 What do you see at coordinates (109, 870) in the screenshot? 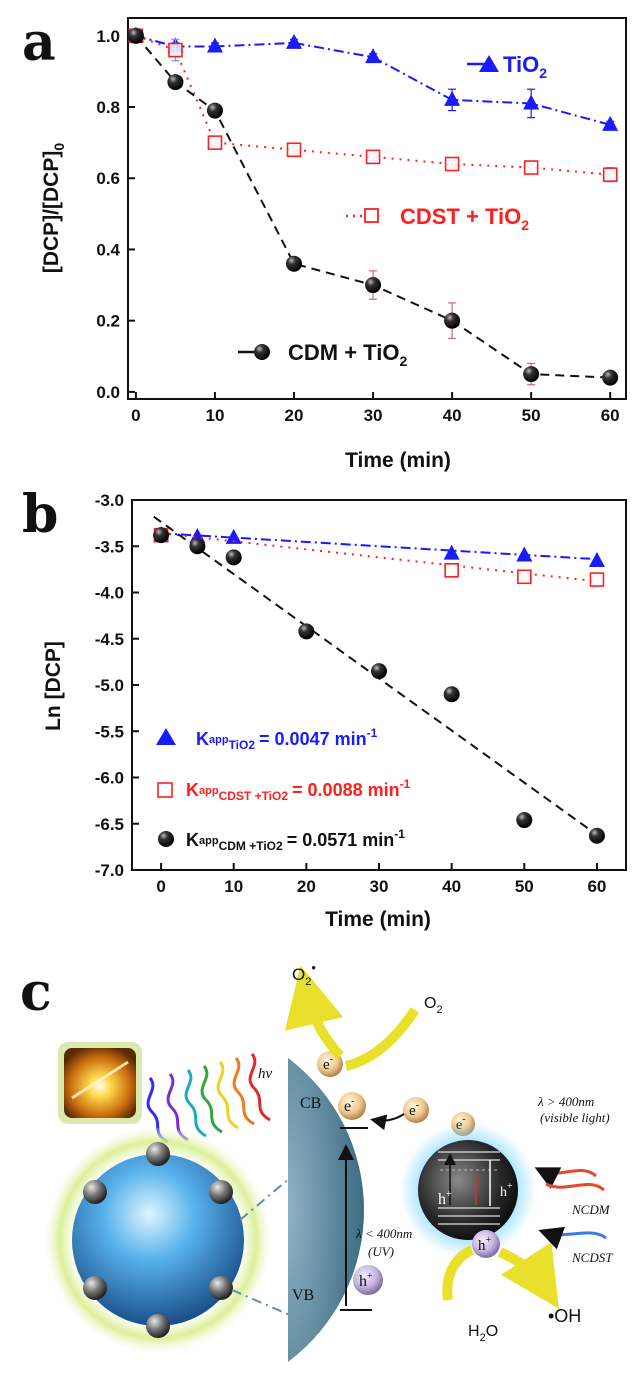
I see `y-tick-label: -7.0` at bounding box center [109, 870].